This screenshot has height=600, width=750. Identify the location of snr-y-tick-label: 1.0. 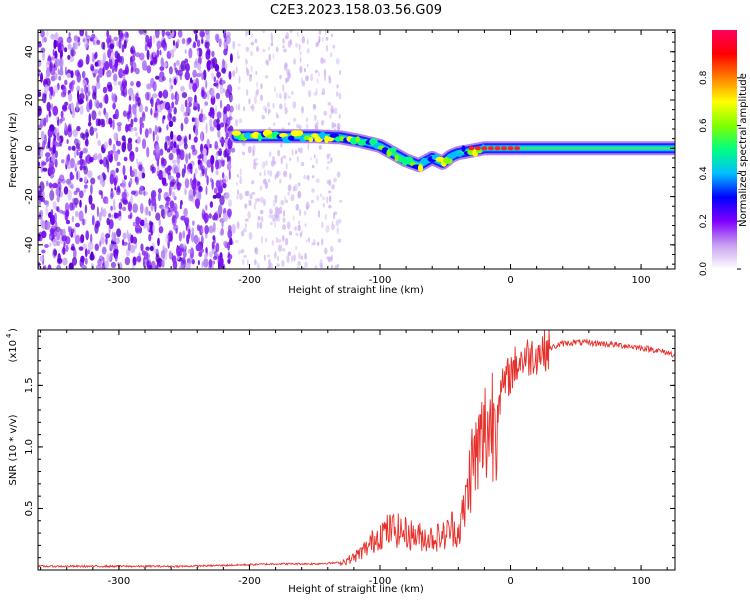
(29, 447).